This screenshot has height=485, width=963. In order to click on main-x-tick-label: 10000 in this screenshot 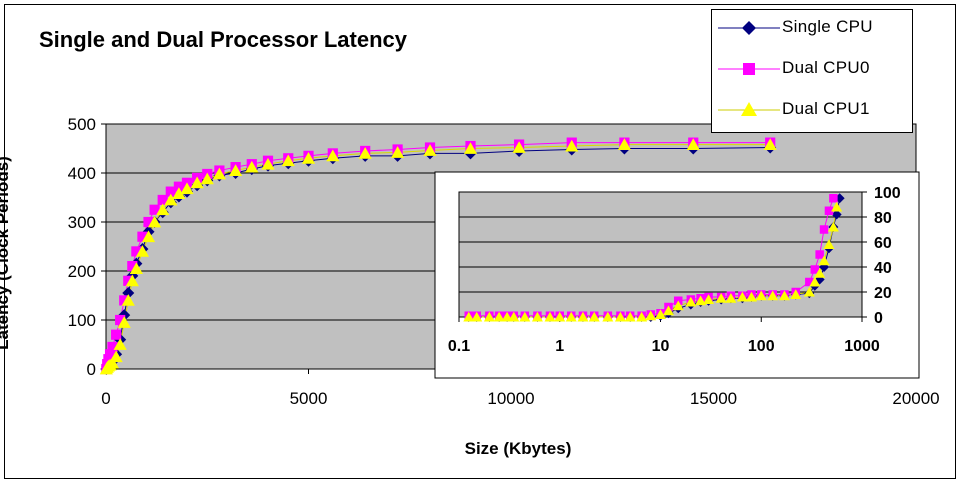, I will do `click(510, 398)`.